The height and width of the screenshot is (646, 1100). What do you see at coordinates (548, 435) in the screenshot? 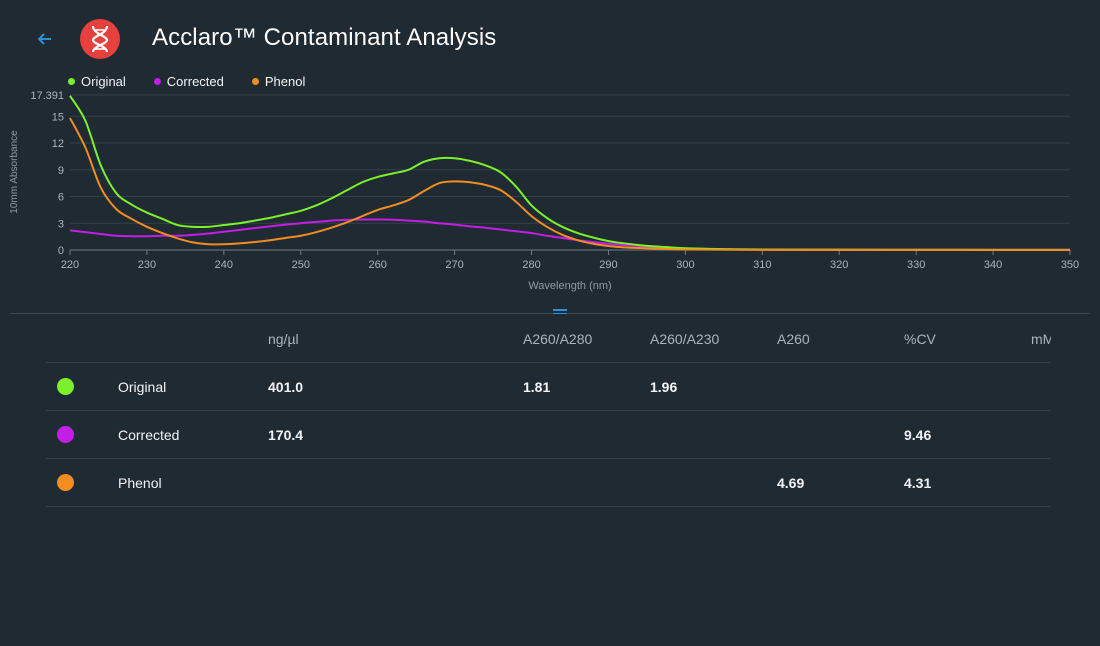
I see `table-row: Corrected 170.4 9.46` at bounding box center [548, 435].